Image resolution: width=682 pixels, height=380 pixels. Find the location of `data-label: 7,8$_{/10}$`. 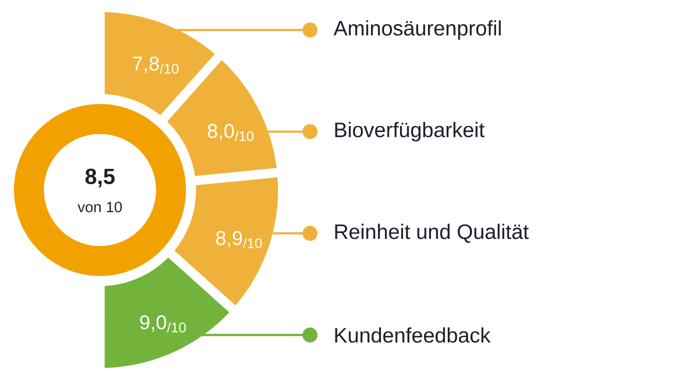

data-label: 7,8$_{/10}$ is located at coordinates (156, 65).